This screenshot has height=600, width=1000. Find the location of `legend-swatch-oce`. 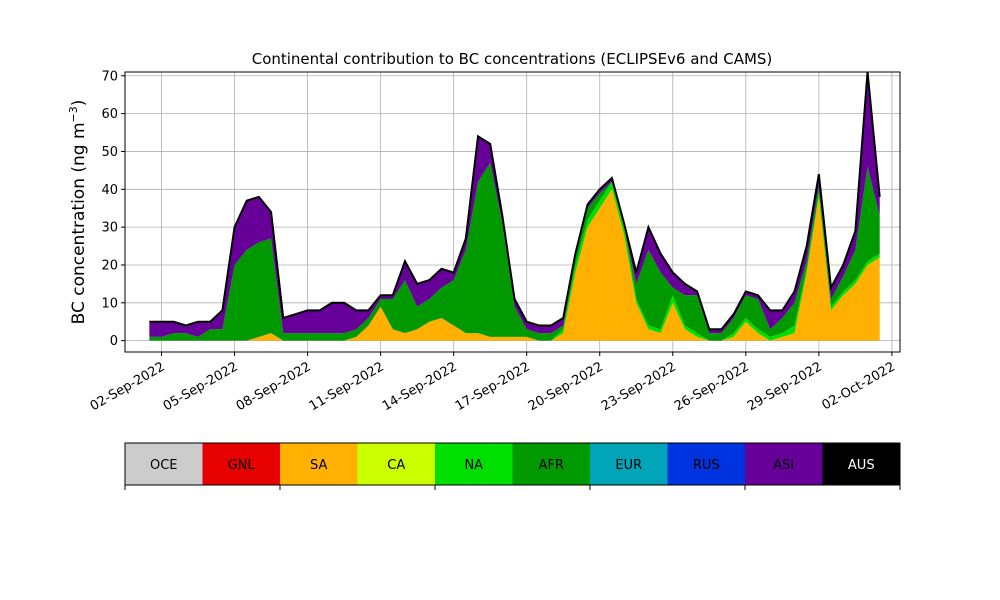

legend-swatch-oce is located at coordinates (164, 464).